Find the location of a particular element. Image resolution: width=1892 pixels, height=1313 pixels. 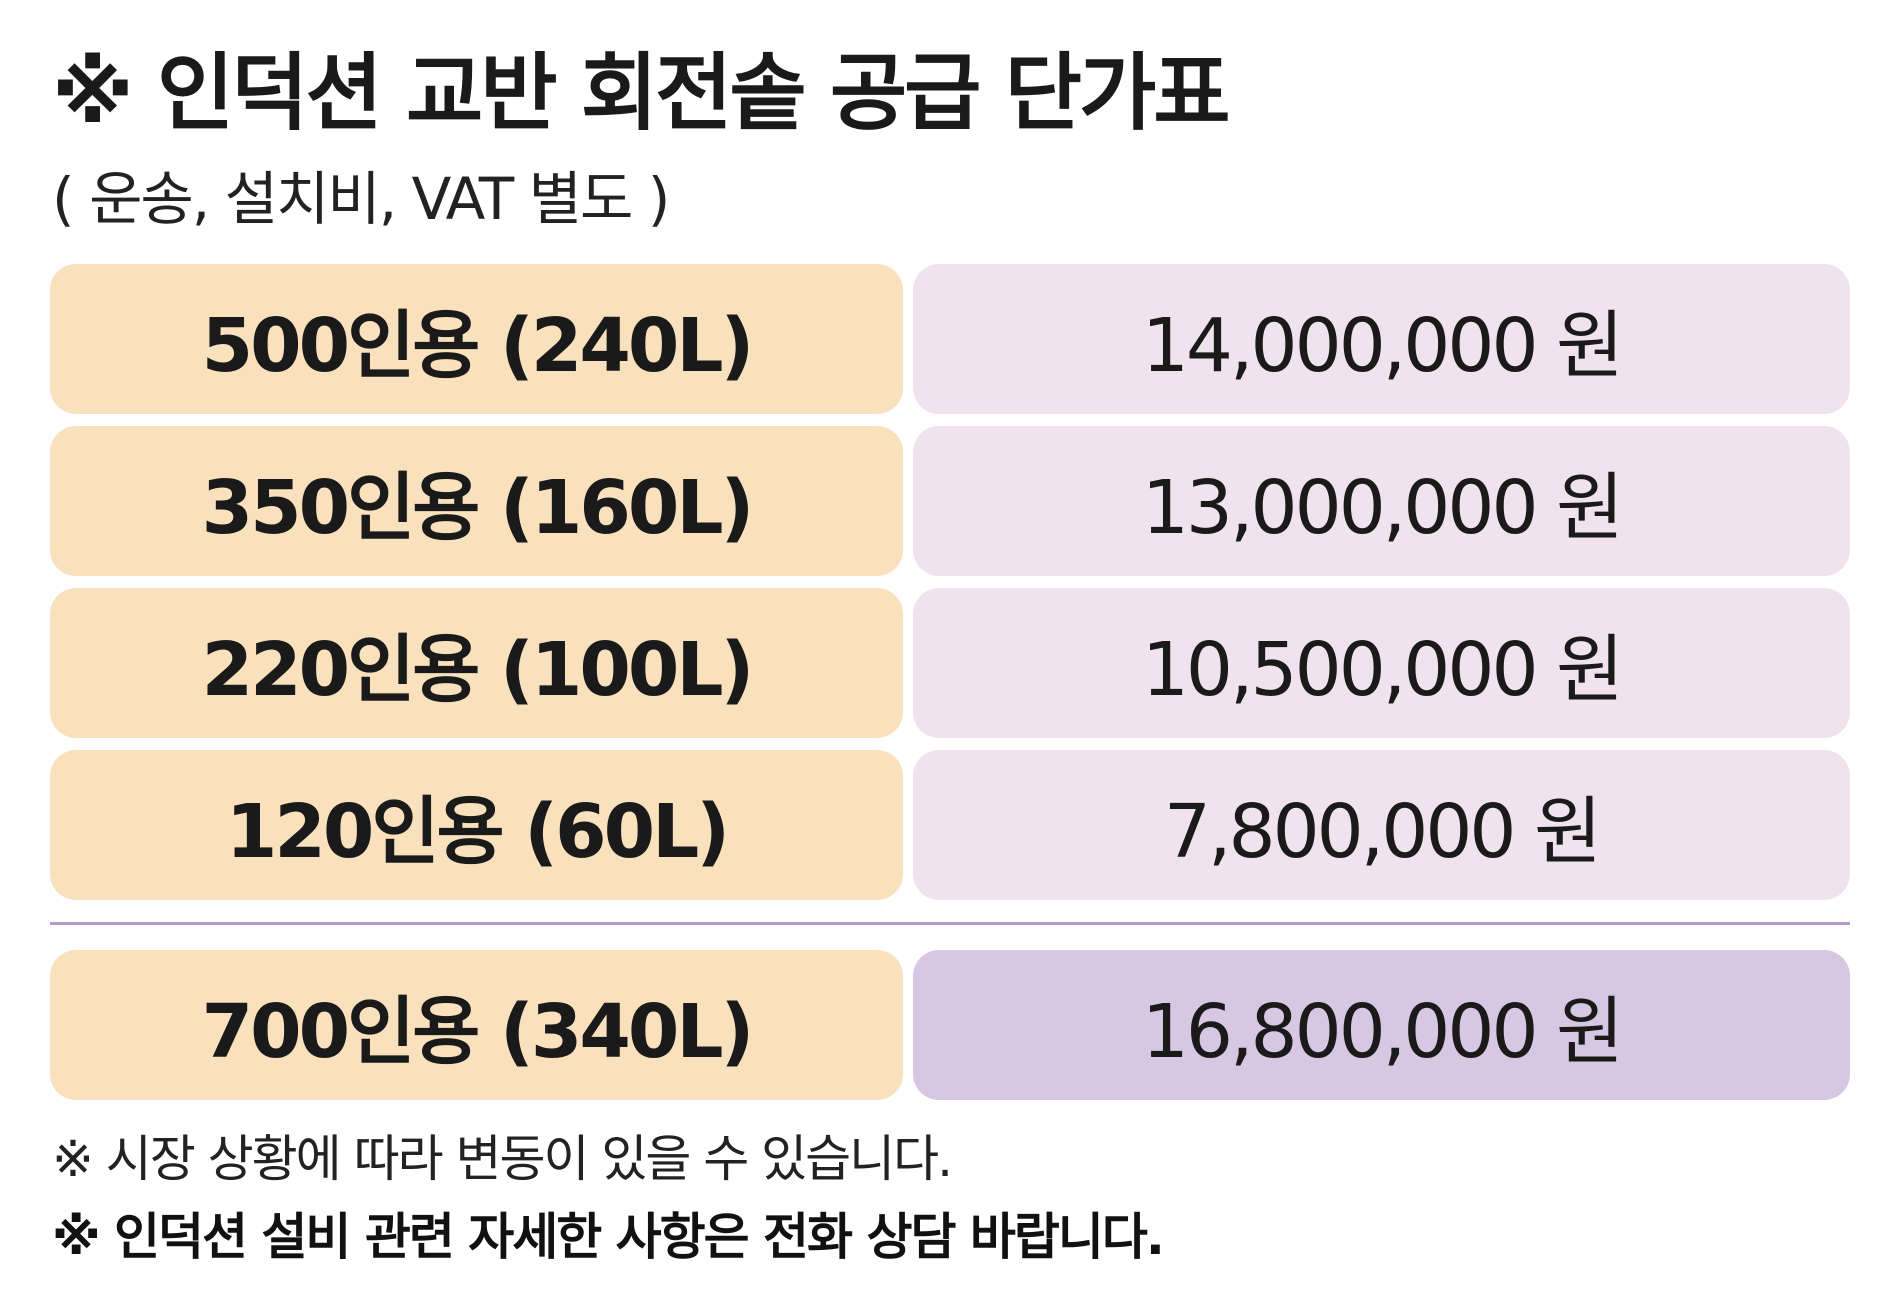

consultation-note: ※ 인덕션 설비 관련 자세한 사항은 전화 상담 바랍니다. is located at coordinates (608, 1237).